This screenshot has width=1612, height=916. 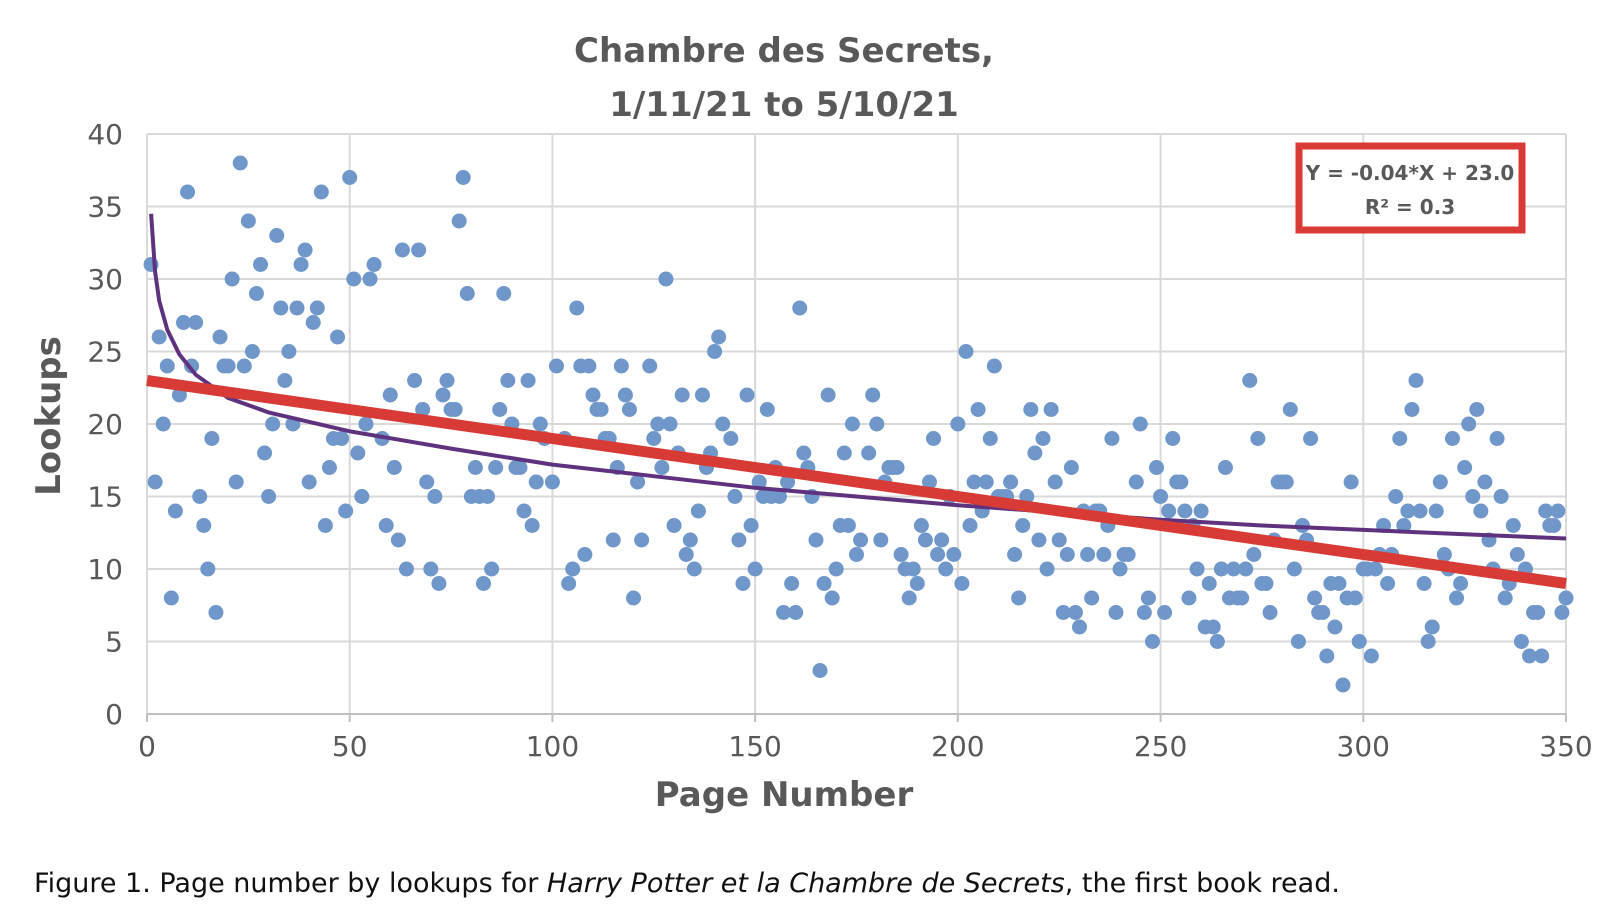 What do you see at coordinates (1363, 746) in the screenshot?
I see `x-tick-label: 300` at bounding box center [1363, 746].